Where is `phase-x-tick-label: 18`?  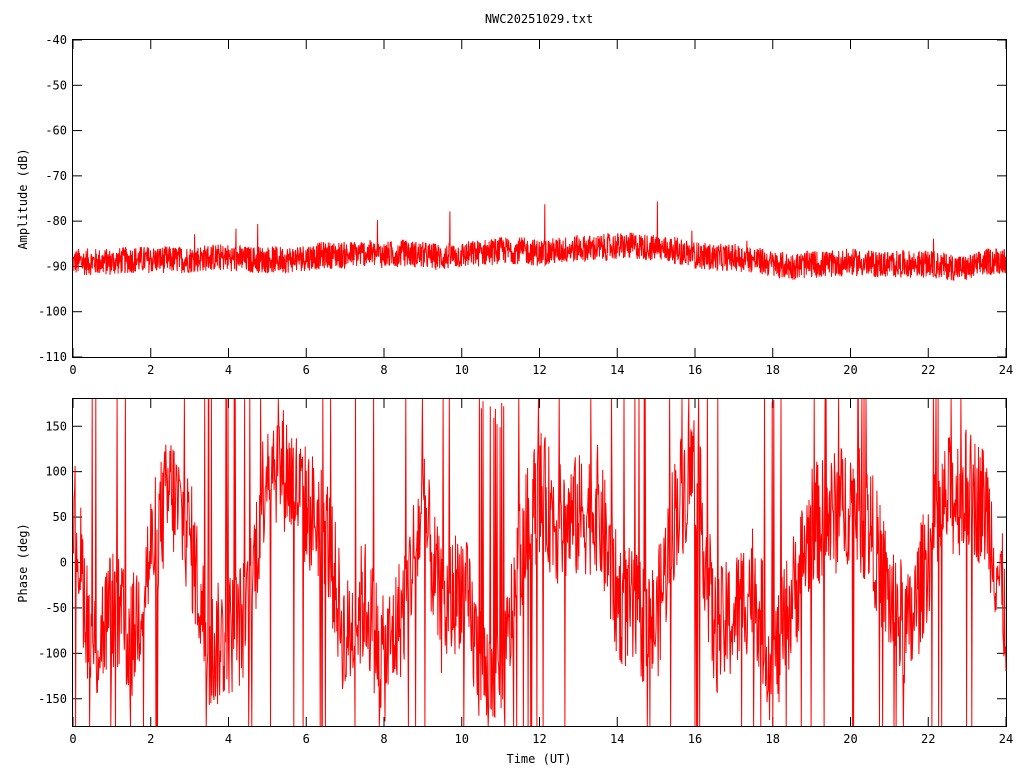 phase-x-tick-label: 18 is located at coordinates (773, 739).